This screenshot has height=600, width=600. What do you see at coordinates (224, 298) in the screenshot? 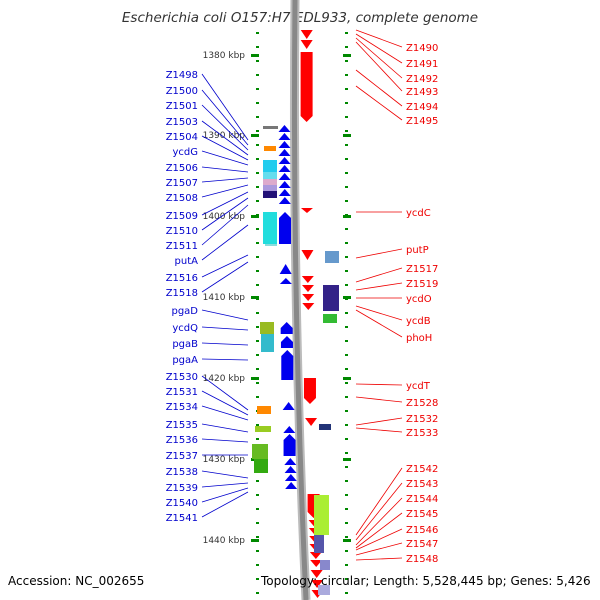
I see `scale-label: 1410 kbp` at bounding box center [224, 298].